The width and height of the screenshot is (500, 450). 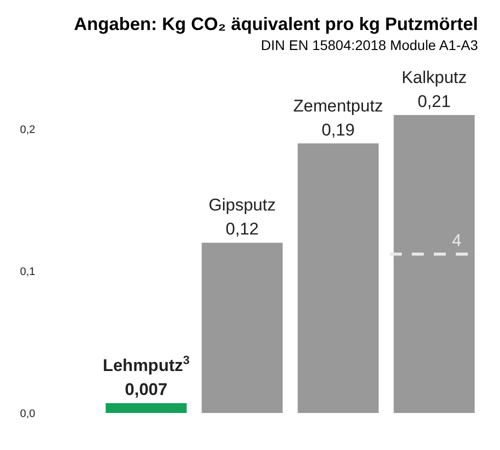 What do you see at coordinates (28, 272) in the screenshot?
I see `y-tick-label: 0,1` at bounding box center [28, 272].